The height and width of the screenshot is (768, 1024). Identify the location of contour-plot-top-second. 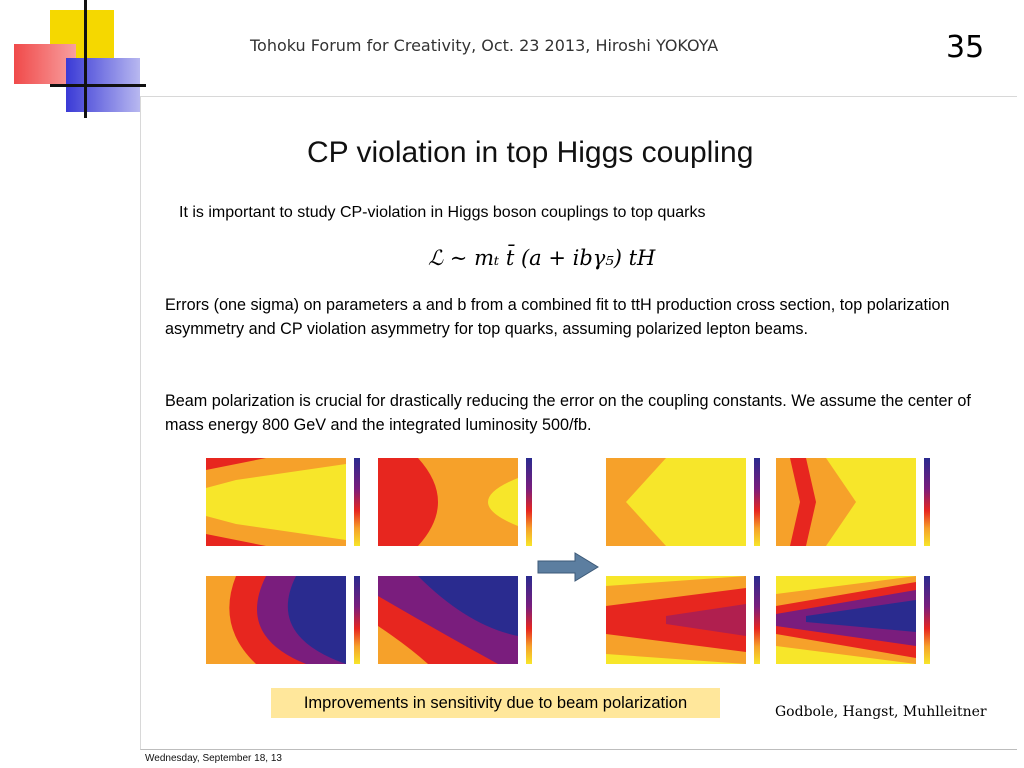
(455, 502).